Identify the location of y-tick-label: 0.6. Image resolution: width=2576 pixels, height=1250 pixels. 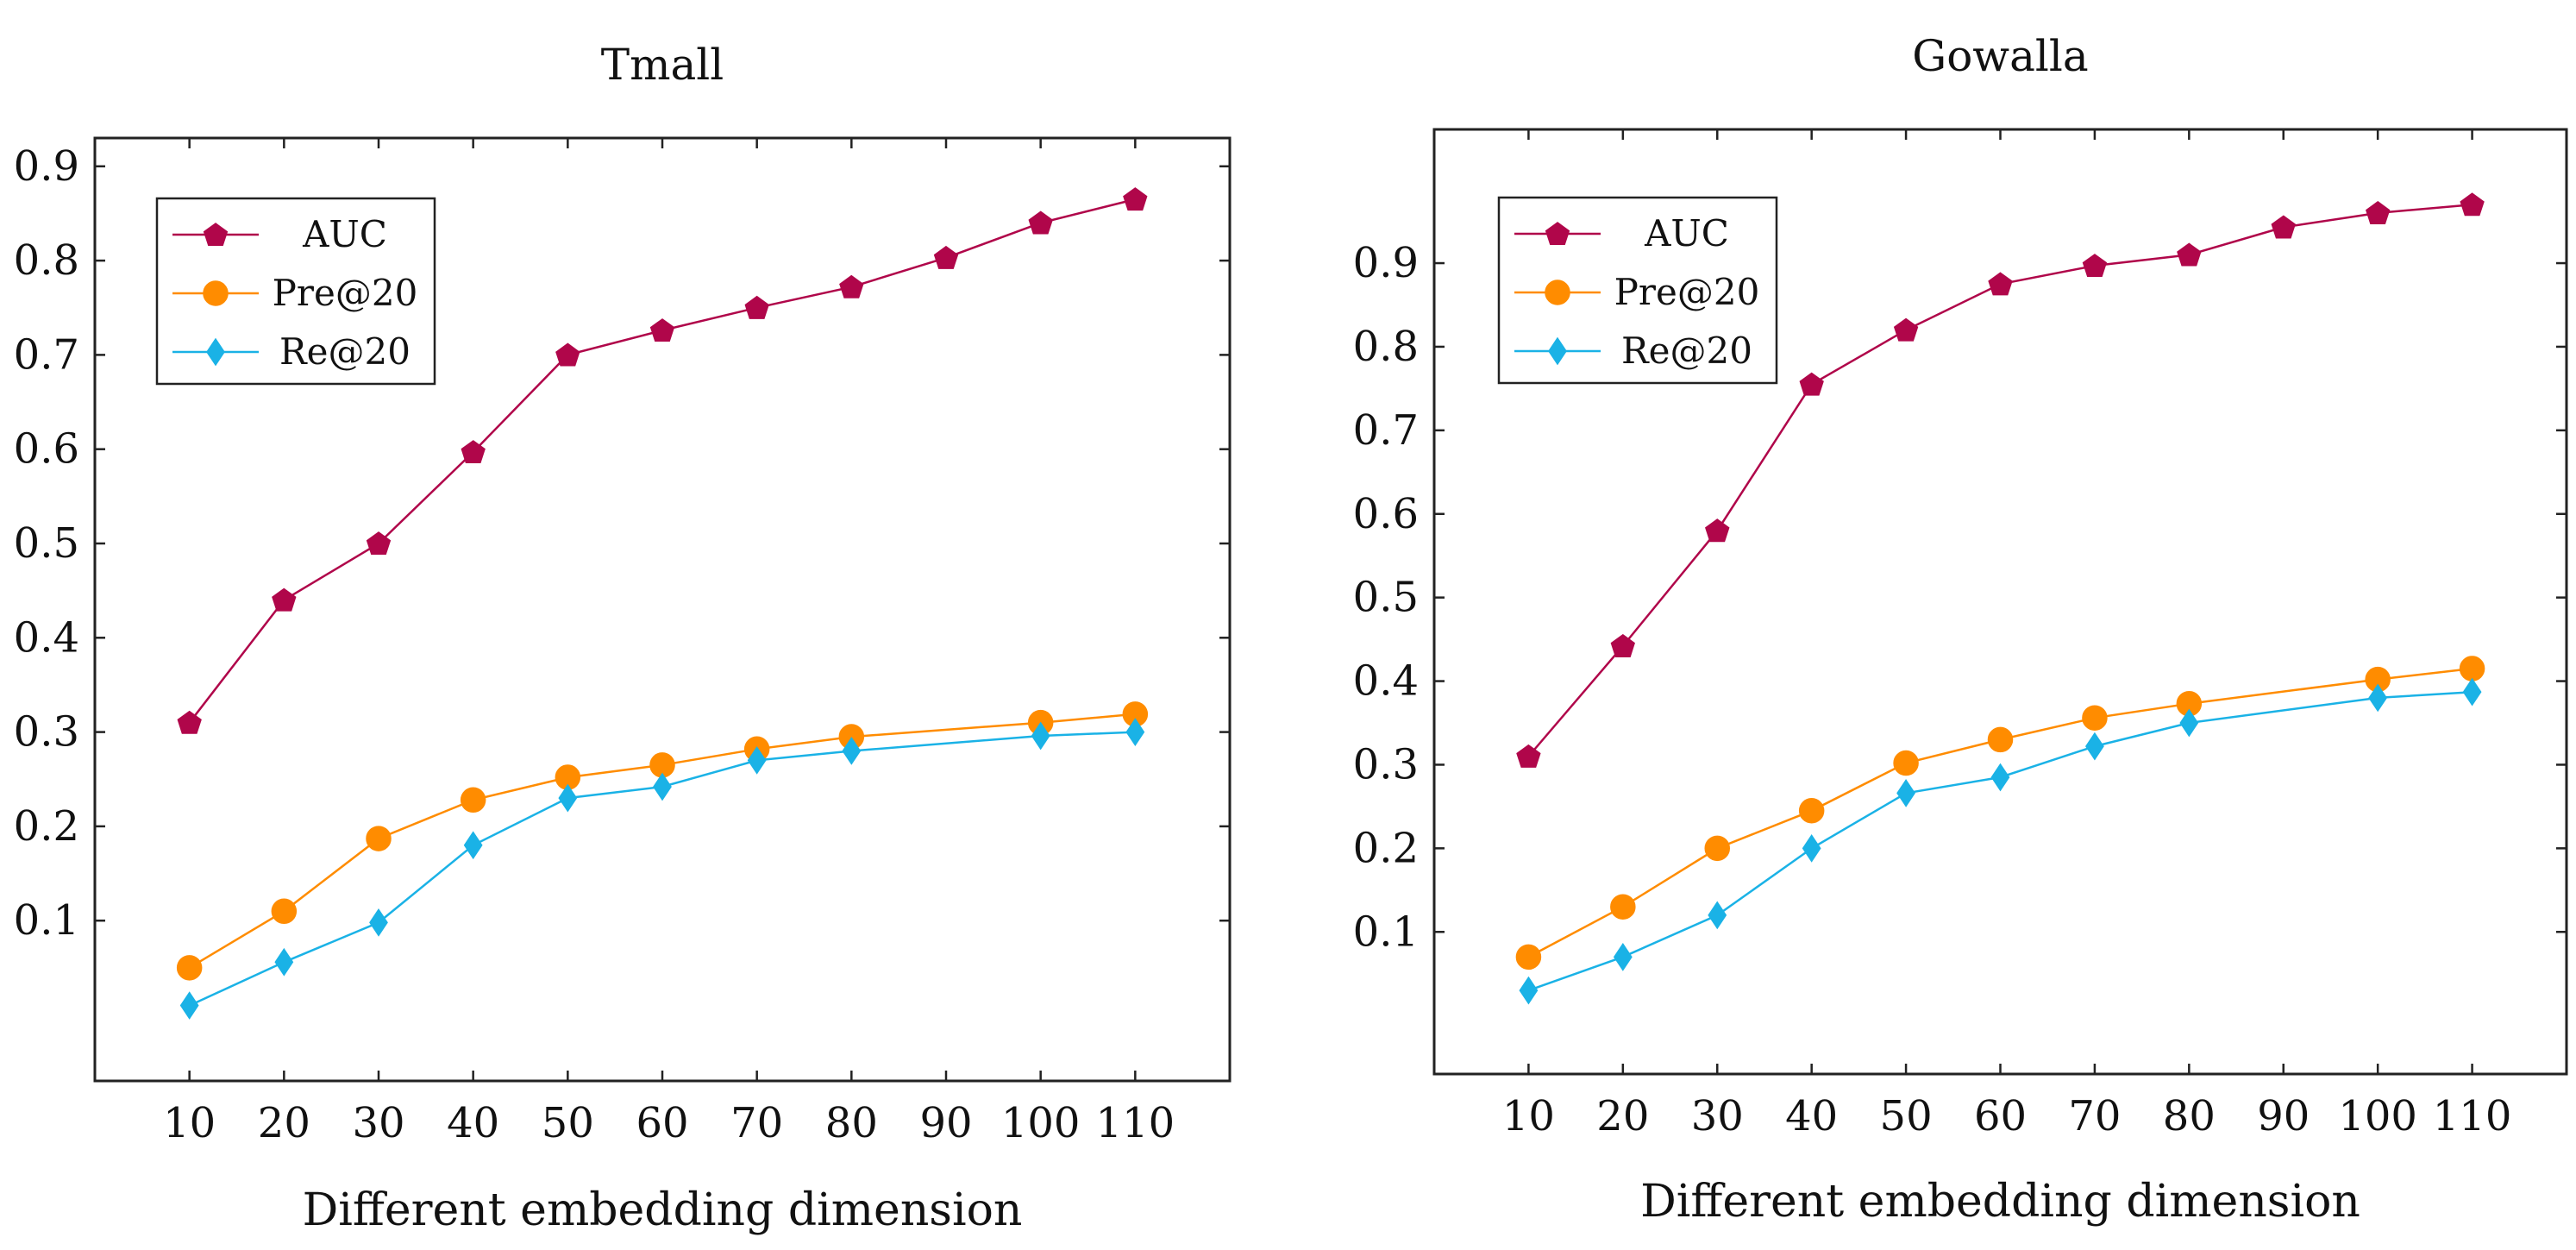
(1386, 514).